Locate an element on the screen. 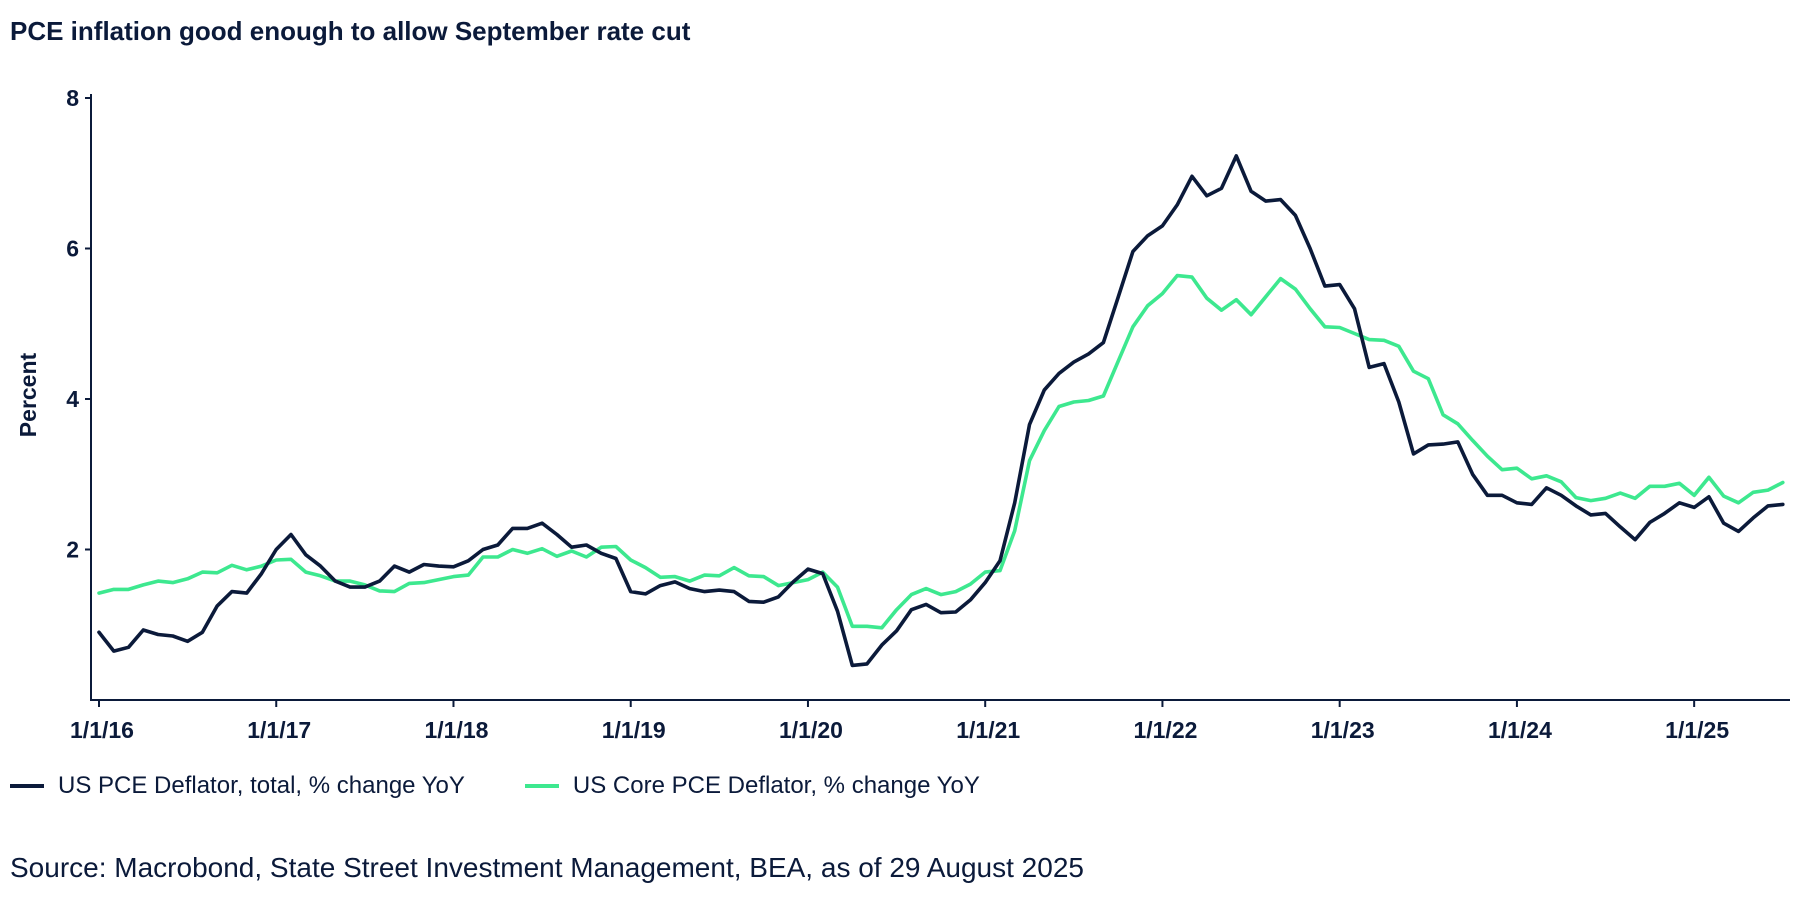  x-tick-label: 1/1/22 is located at coordinates (1165, 730).